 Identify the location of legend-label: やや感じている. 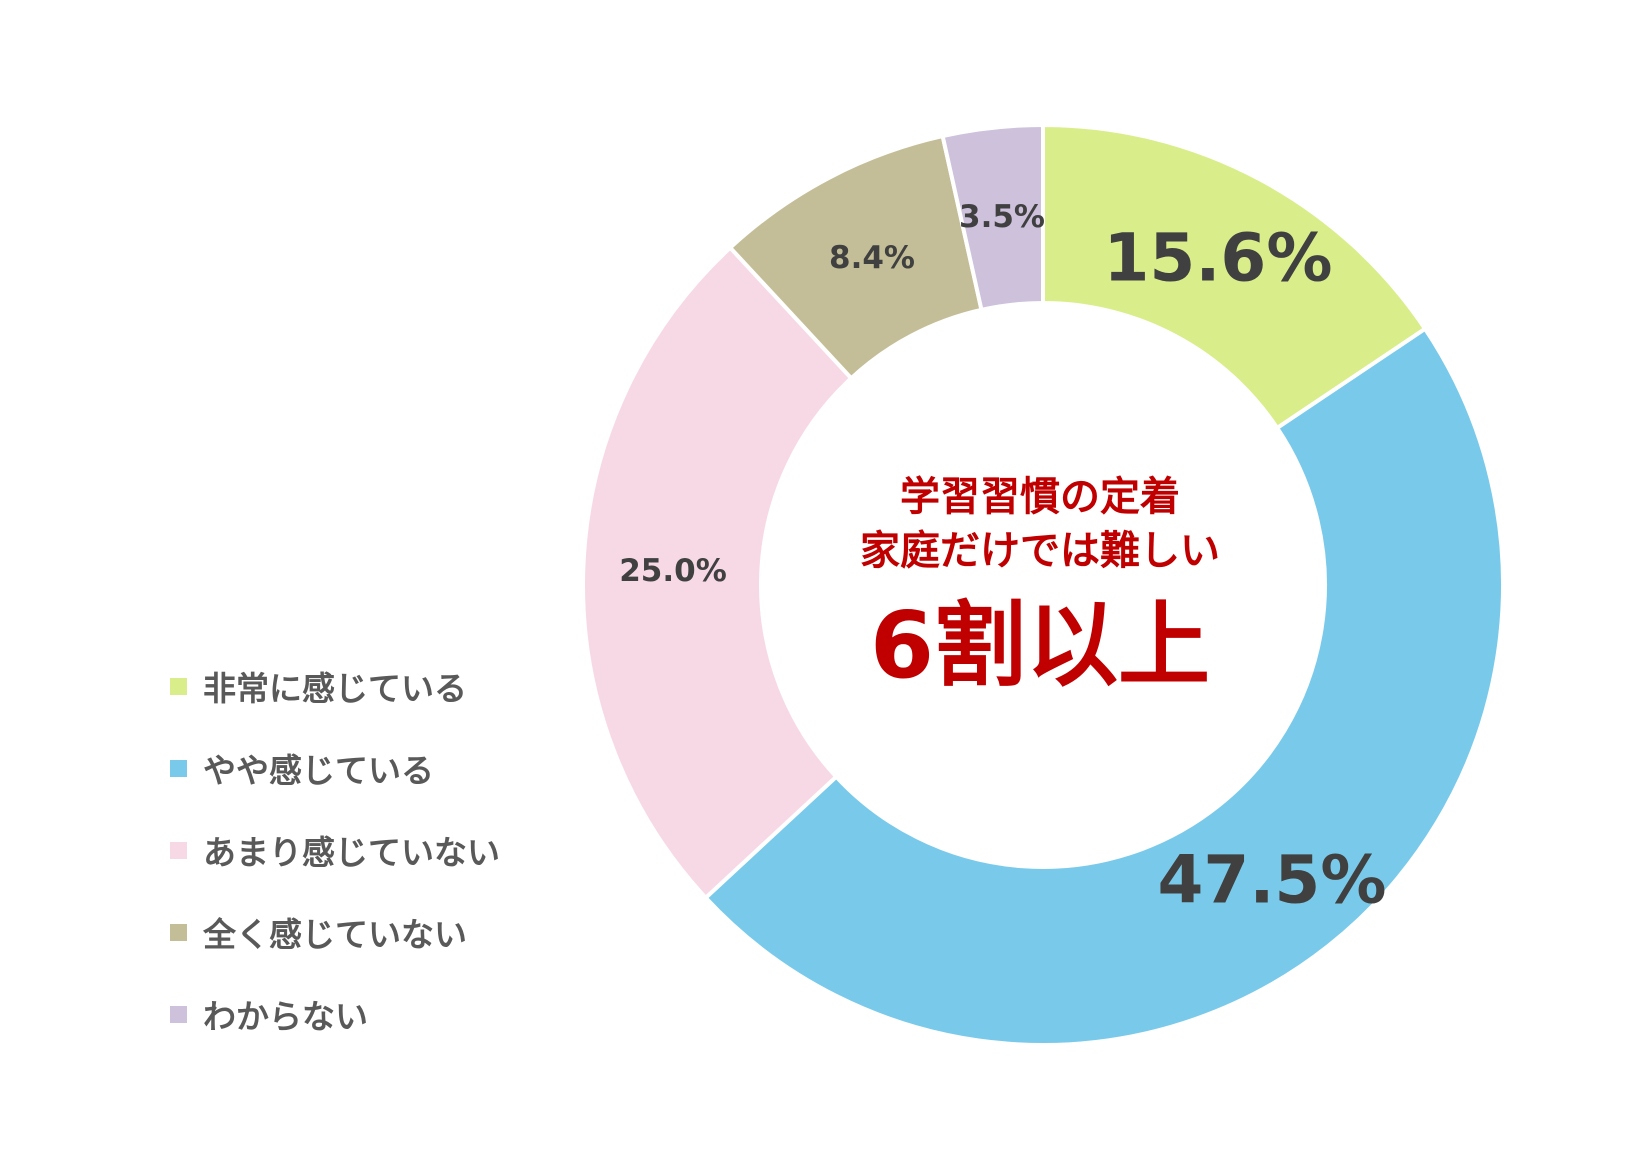
(318, 770).